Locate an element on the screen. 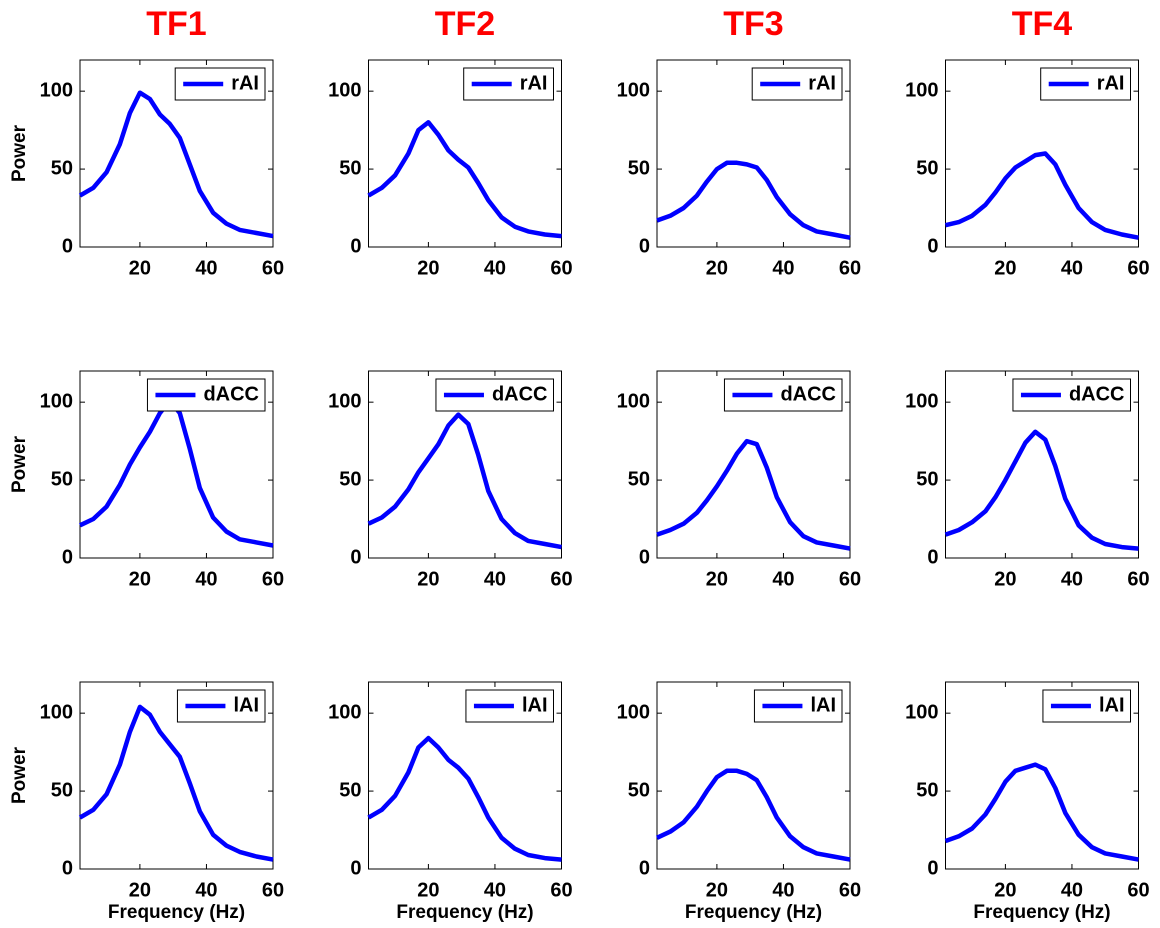  subplot-title: TF2 is located at coordinates (465, 24).